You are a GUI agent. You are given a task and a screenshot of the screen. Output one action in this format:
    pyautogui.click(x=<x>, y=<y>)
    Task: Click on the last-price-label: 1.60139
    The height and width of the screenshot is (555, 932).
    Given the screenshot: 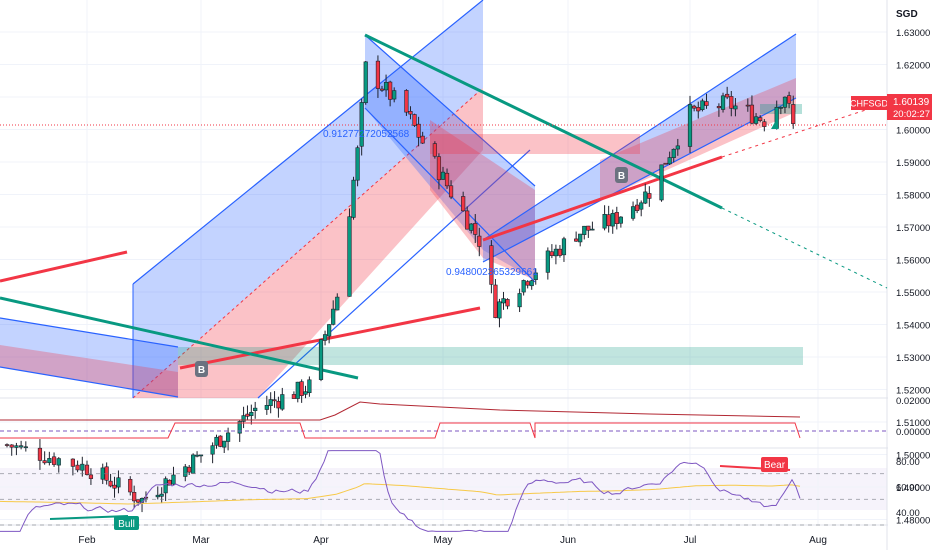 What is the action you would take?
    pyautogui.click(x=911, y=102)
    